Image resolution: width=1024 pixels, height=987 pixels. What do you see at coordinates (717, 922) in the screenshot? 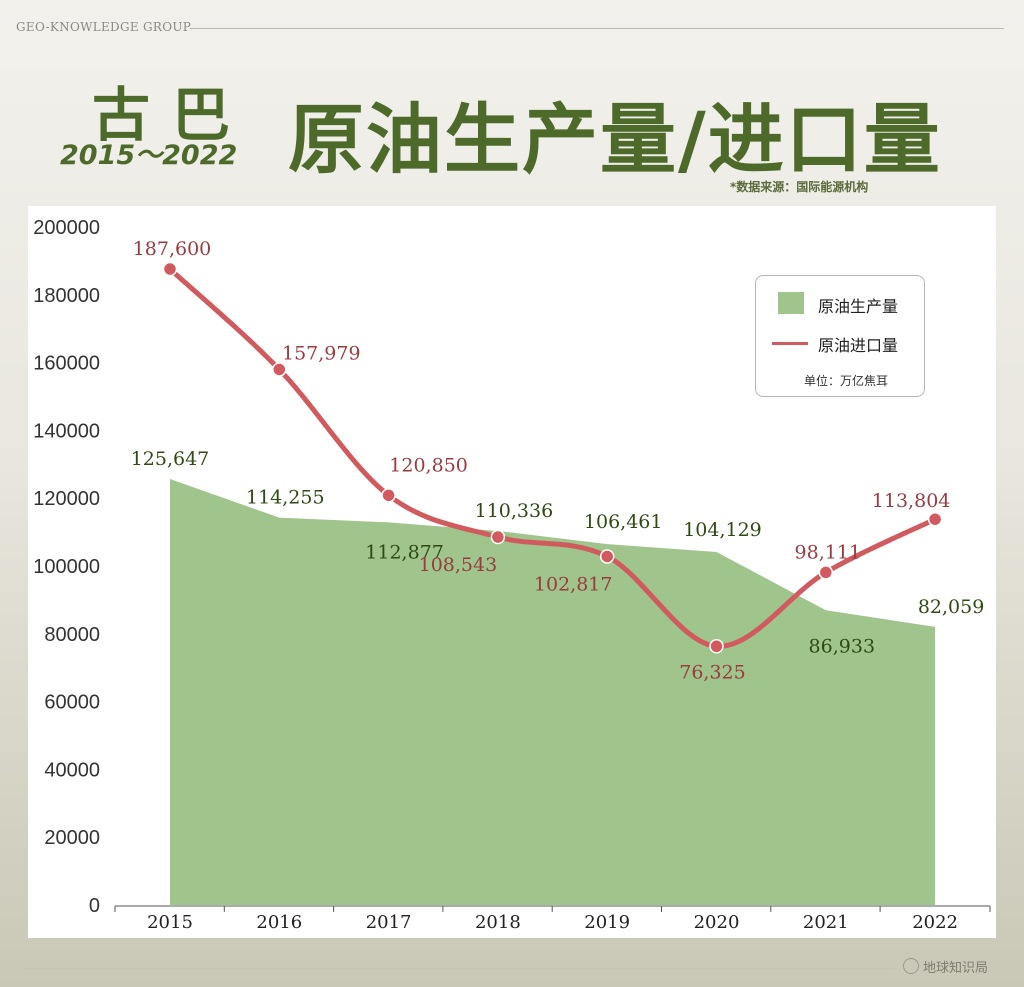
I see `x-tick-label: 2020` at bounding box center [717, 922].